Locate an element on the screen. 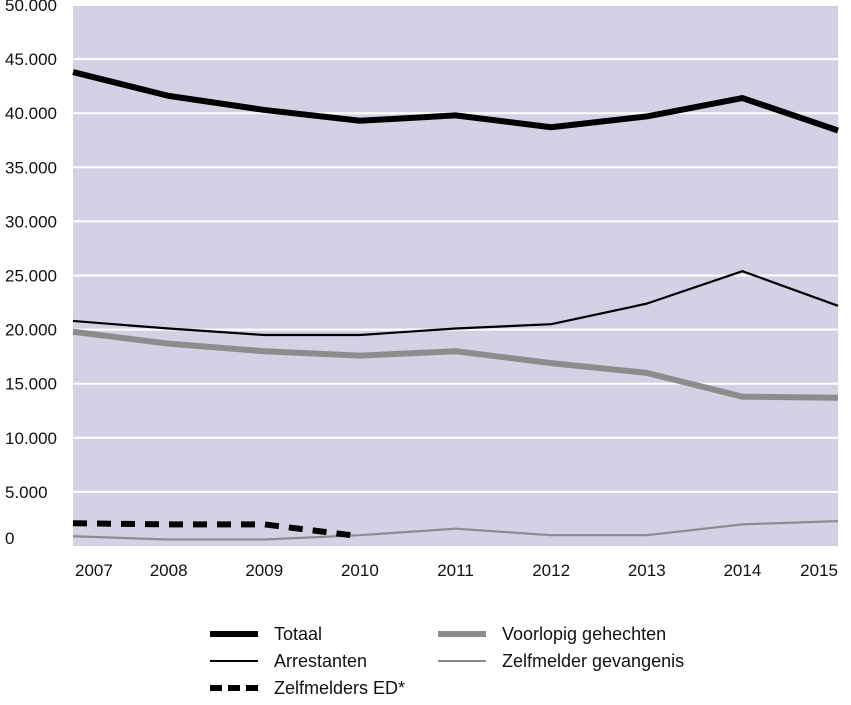  series-line-zelfmelder-gevangenis is located at coordinates (455, 530).